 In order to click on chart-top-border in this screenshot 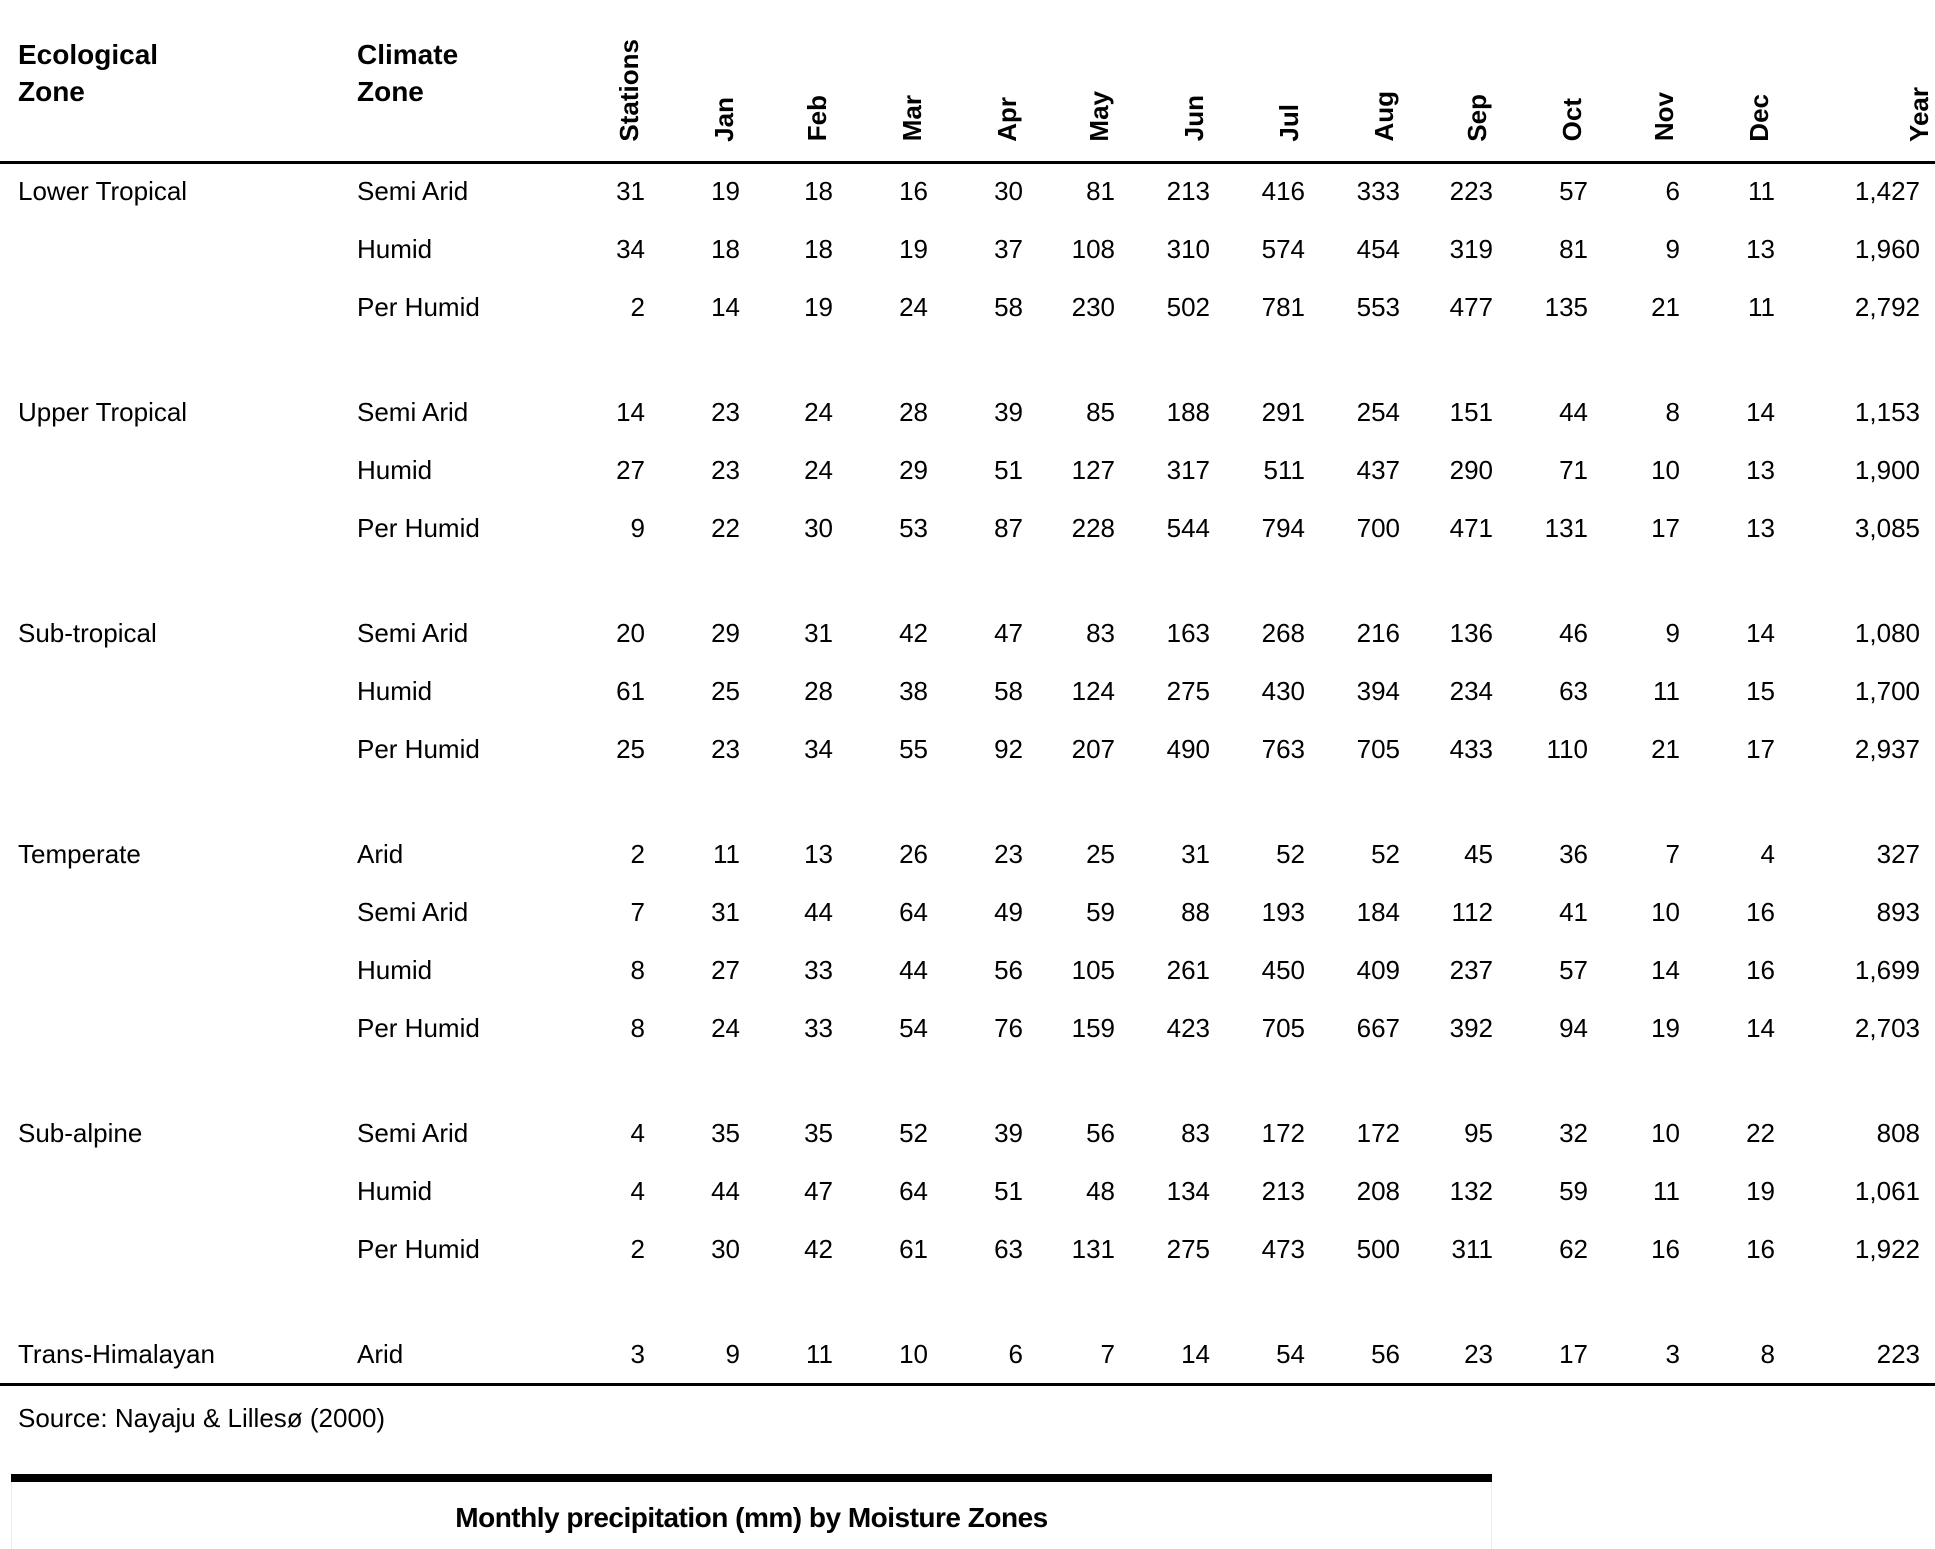, I will do `click(751, 1478)`.